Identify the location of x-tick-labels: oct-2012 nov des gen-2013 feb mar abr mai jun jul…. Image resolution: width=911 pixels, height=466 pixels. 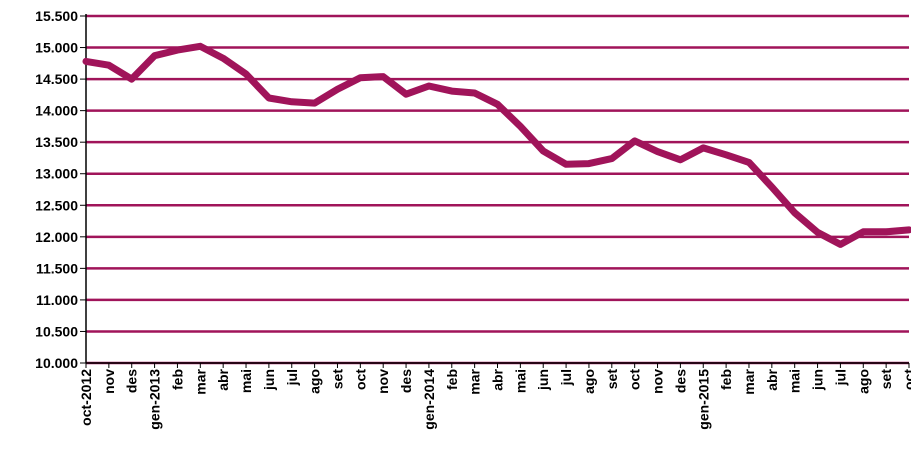
(494, 398).